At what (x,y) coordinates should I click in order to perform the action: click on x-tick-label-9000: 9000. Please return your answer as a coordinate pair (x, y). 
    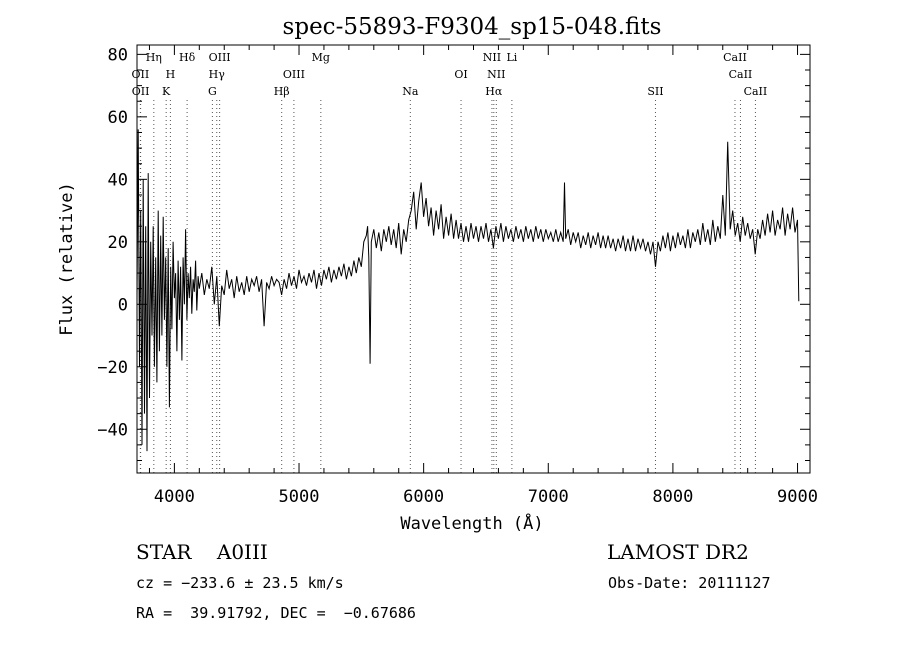
    Looking at the image, I should click on (797, 497).